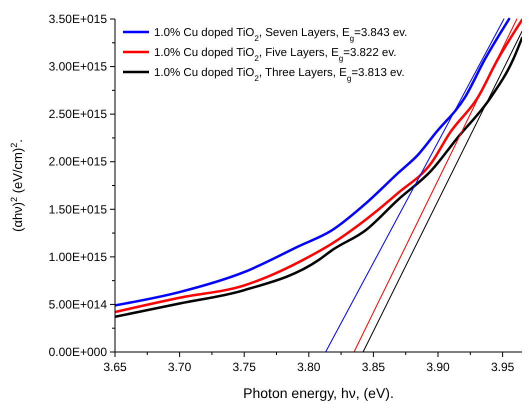 This screenshot has width=530, height=406. What do you see at coordinates (374, 367) in the screenshot?
I see `x-tick-label: 3.85` at bounding box center [374, 367].